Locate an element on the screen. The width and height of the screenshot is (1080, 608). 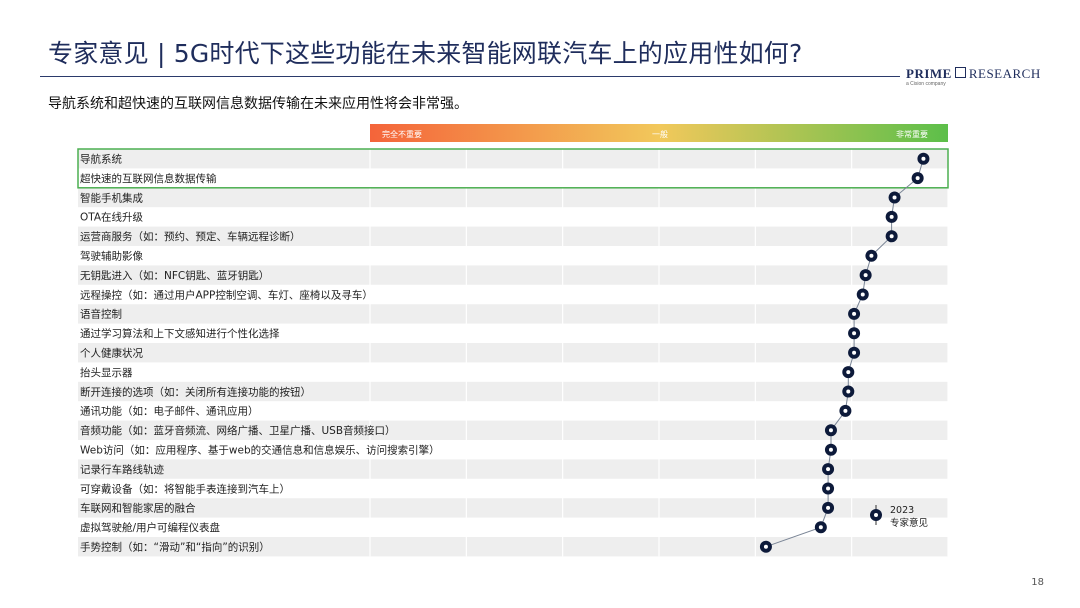
category-label: 抬头显示器 is located at coordinates (106, 372).